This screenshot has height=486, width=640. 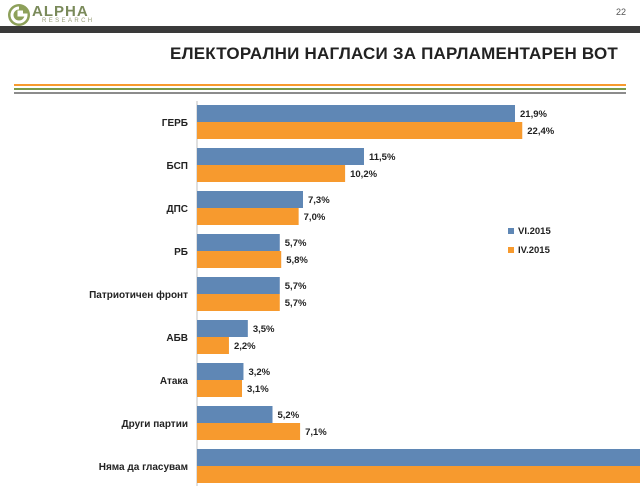 What do you see at coordinates (289, 415) in the screenshot?
I see `data-label: 5,2%` at bounding box center [289, 415].